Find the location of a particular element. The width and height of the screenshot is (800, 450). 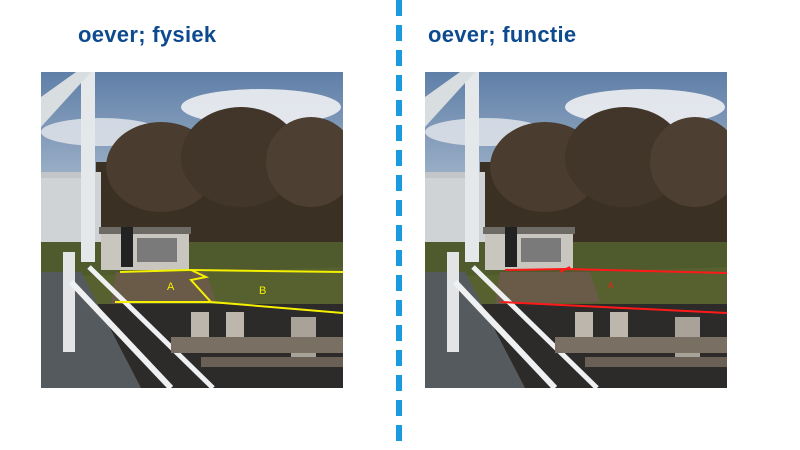

label-b: B is located at coordinates (262, 291).